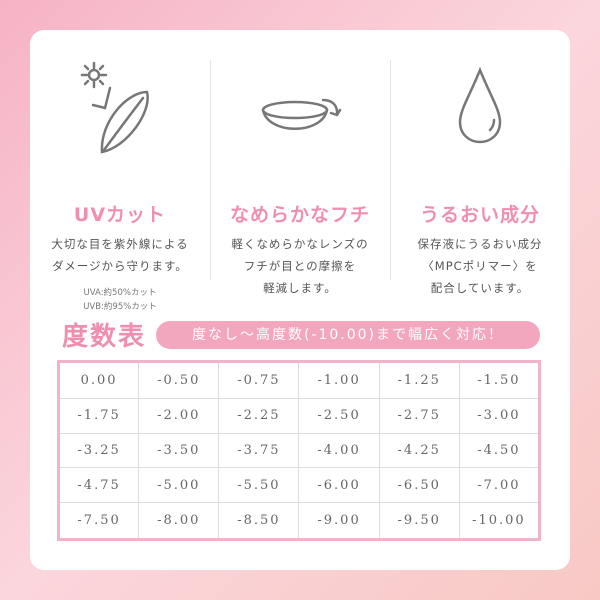 The image size is (600, 600). I want to click on power-range-banner: 度なし〜高度数(-10.00)まで幅広く対応！, so click(348, 335).